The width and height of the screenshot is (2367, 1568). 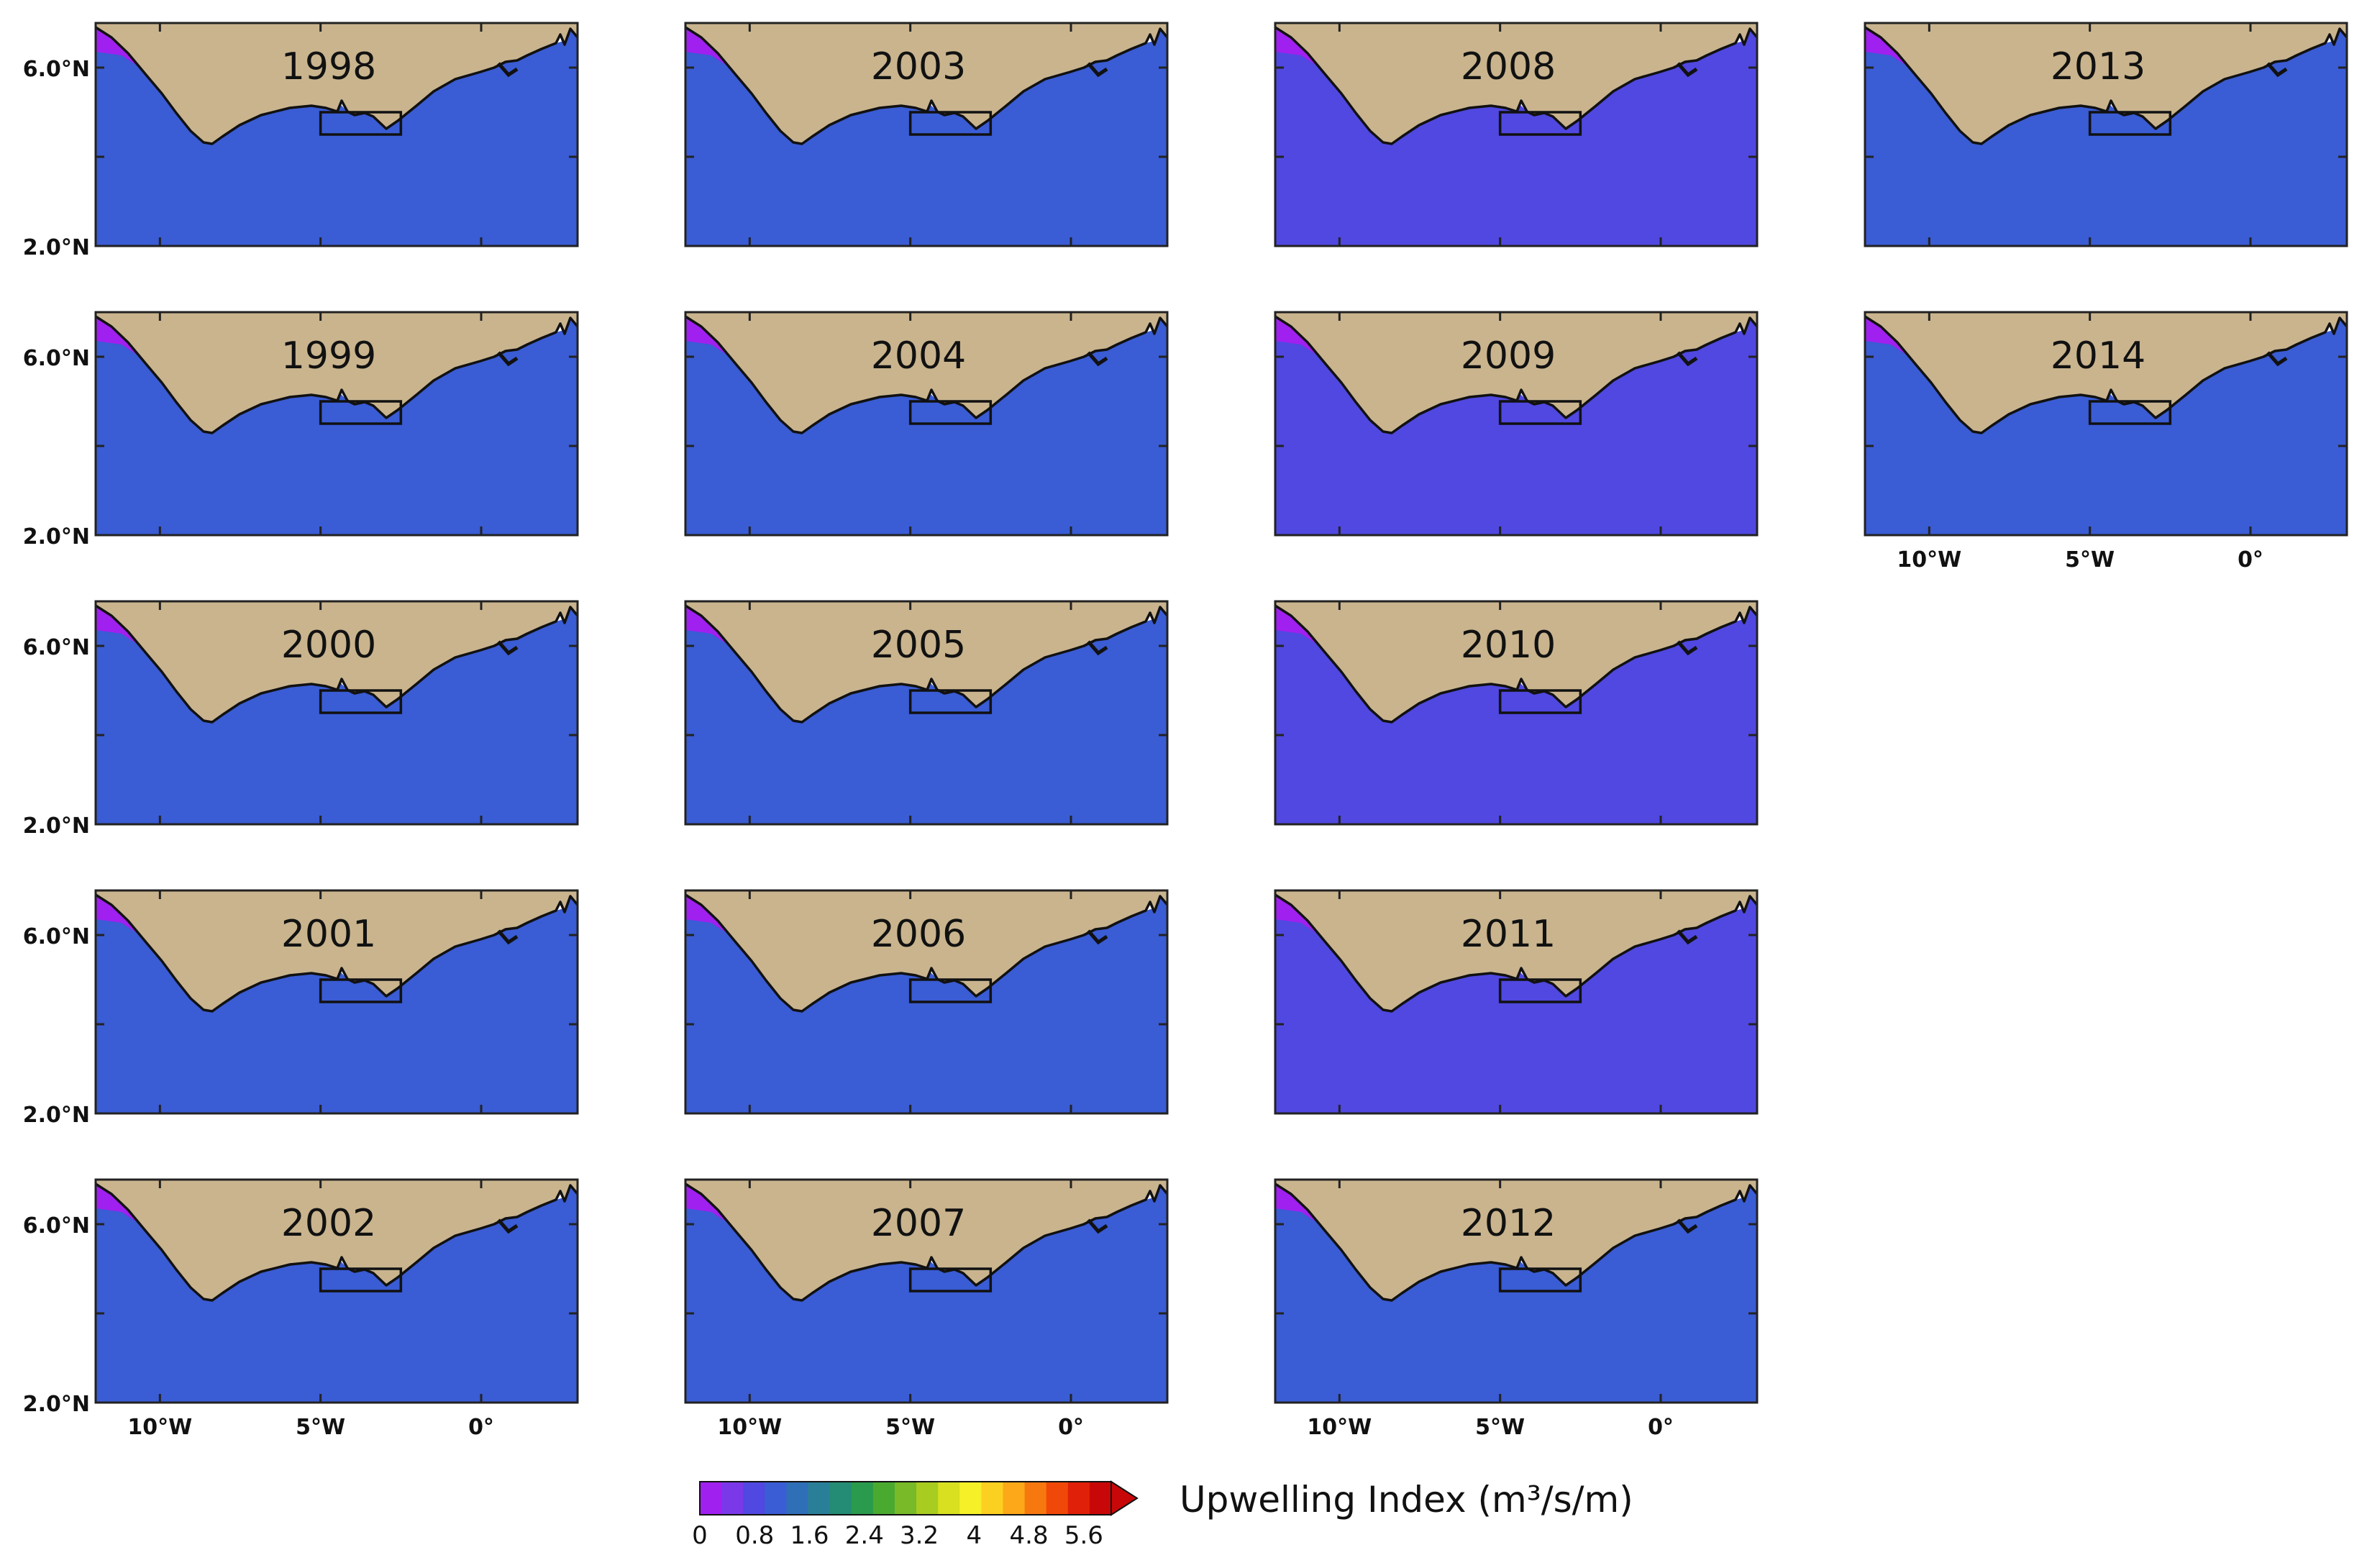 I want to click on x-tick-label: 0°, so click(x=481, y=1428).